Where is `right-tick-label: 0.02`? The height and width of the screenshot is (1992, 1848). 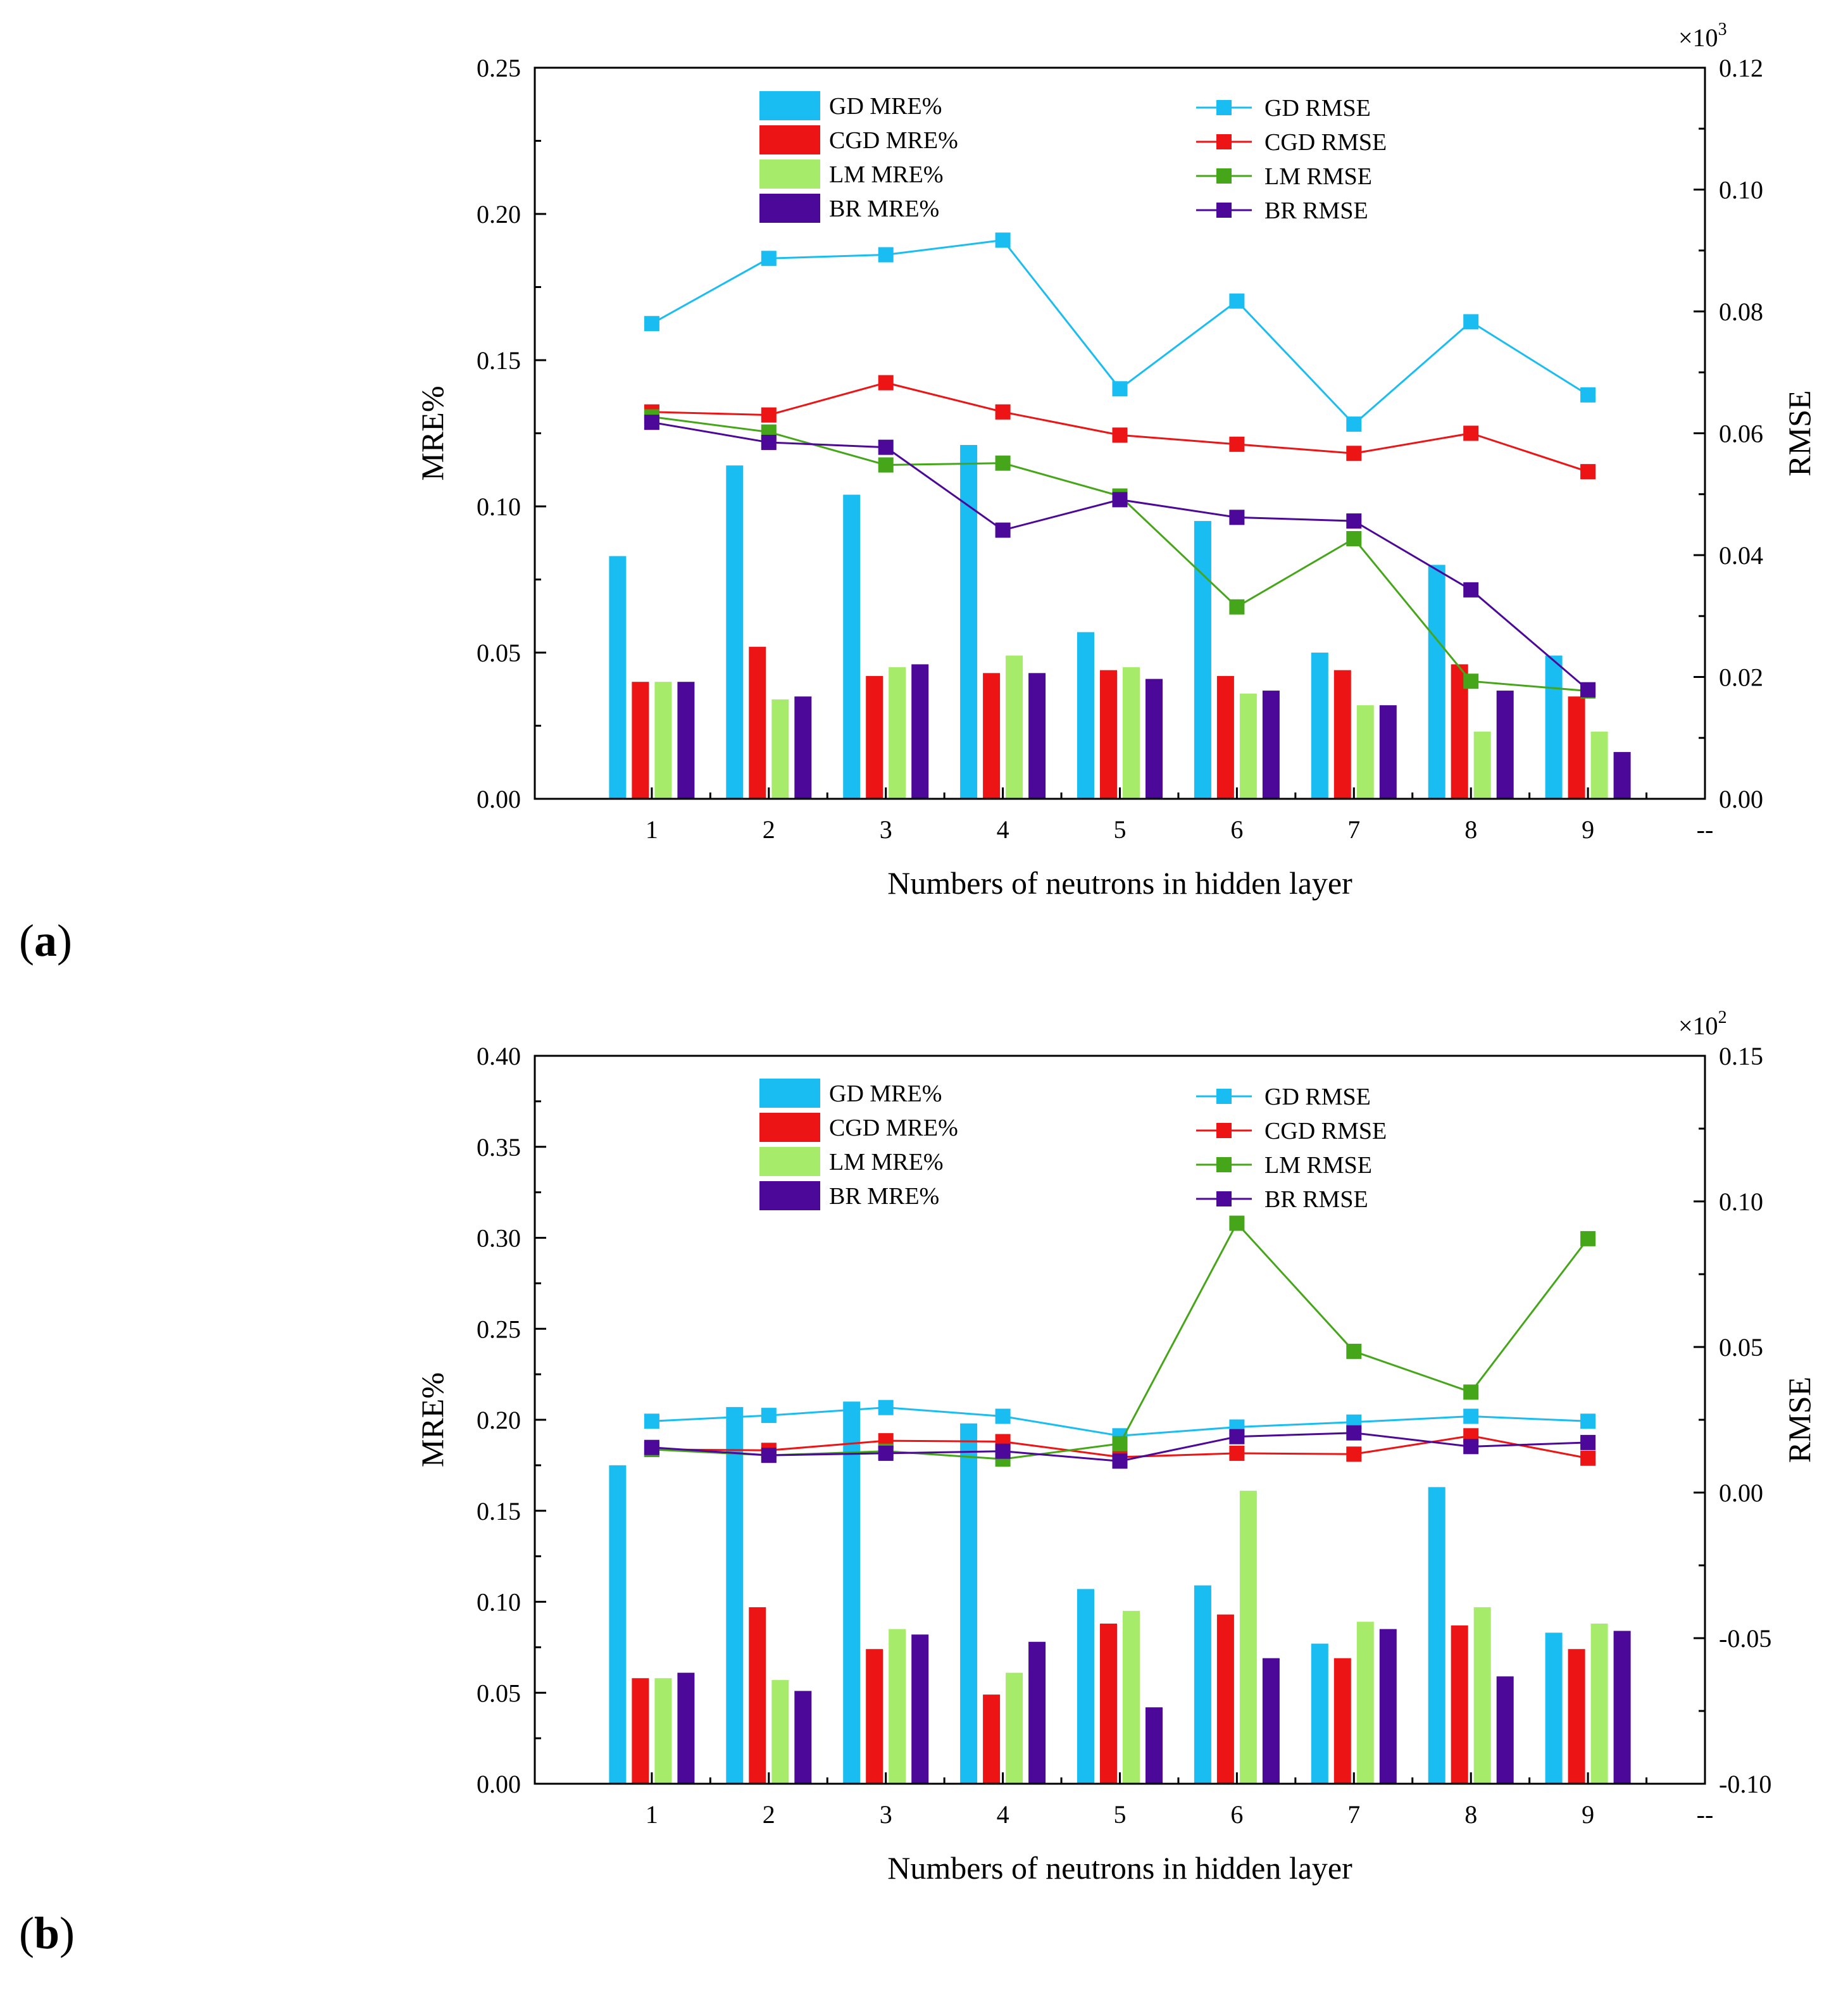
right-tick-label: 0.02 is located at coordinates (1741, 678).